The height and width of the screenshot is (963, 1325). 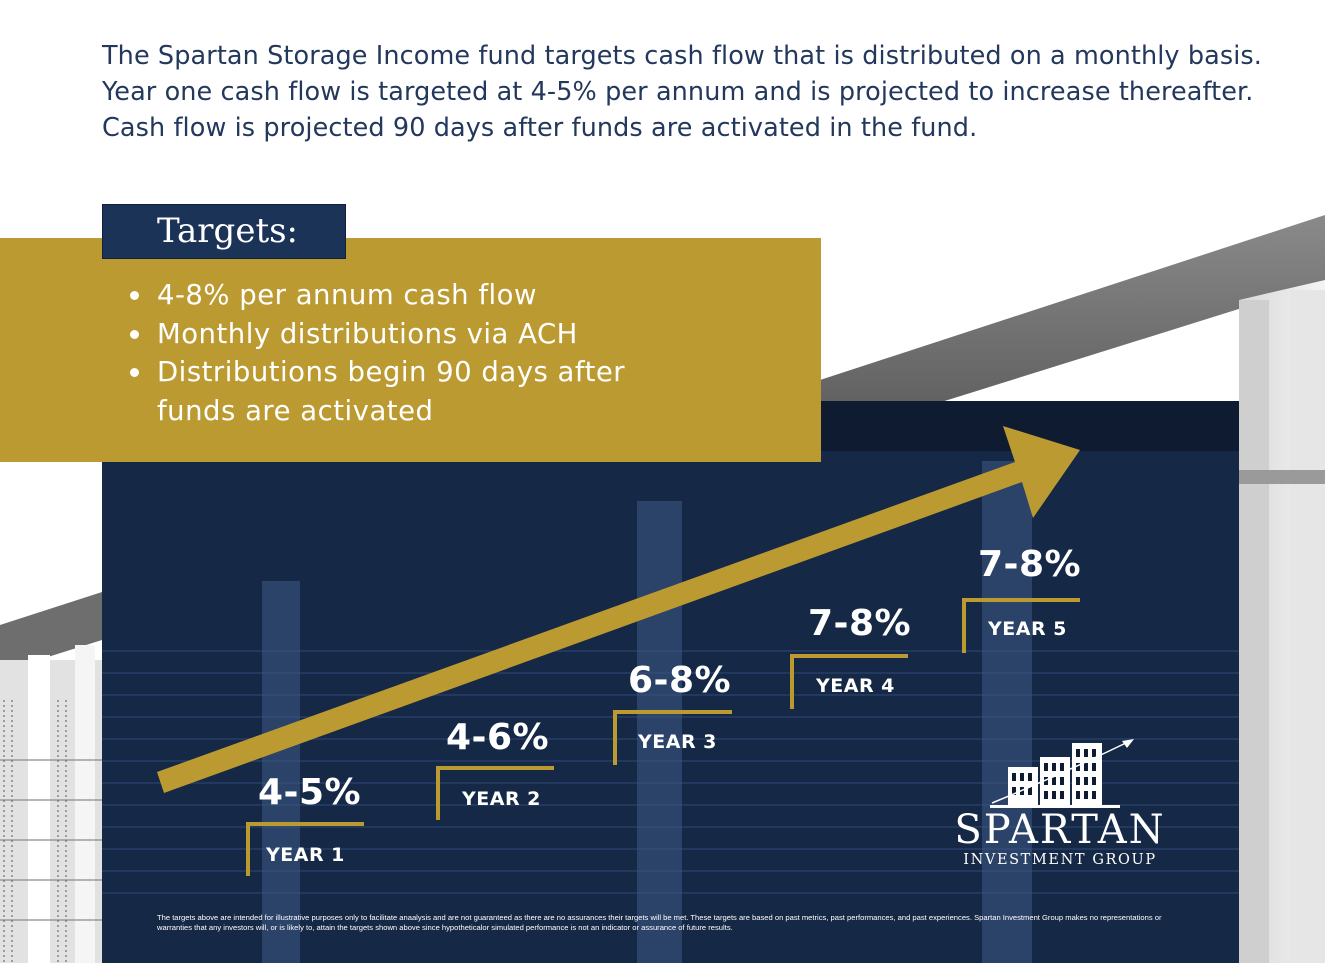 I want to click on target-item-label: Monthly distributions via ACH, so click(x=367, y=333).